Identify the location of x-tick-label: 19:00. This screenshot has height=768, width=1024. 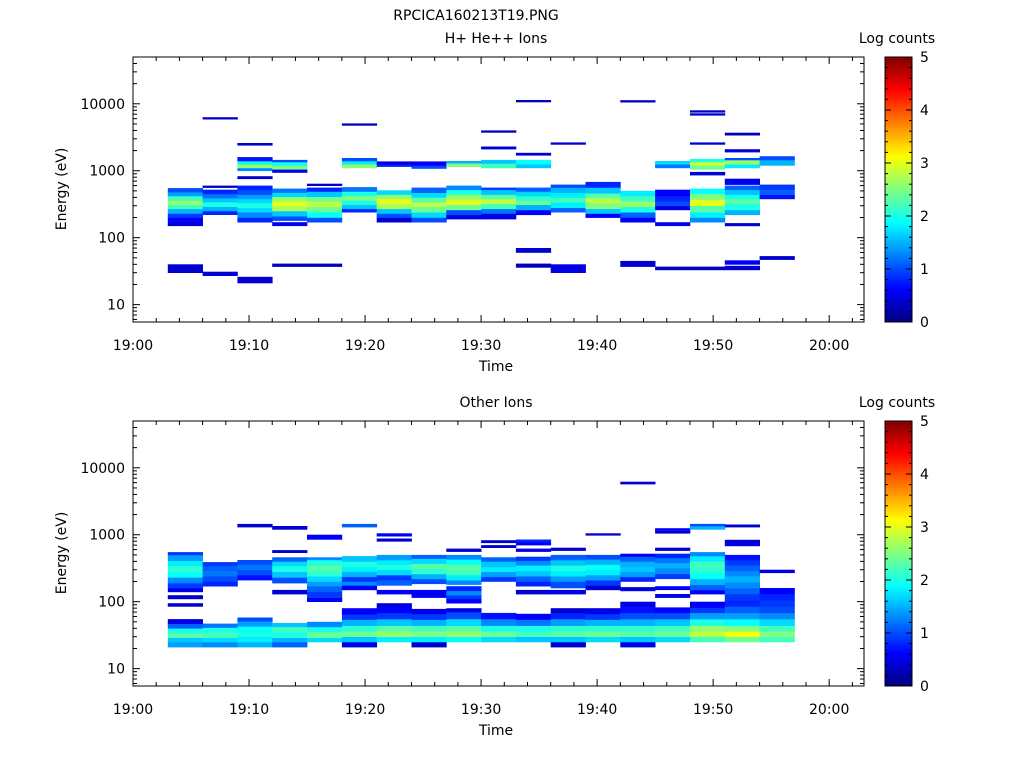
(133, 710).